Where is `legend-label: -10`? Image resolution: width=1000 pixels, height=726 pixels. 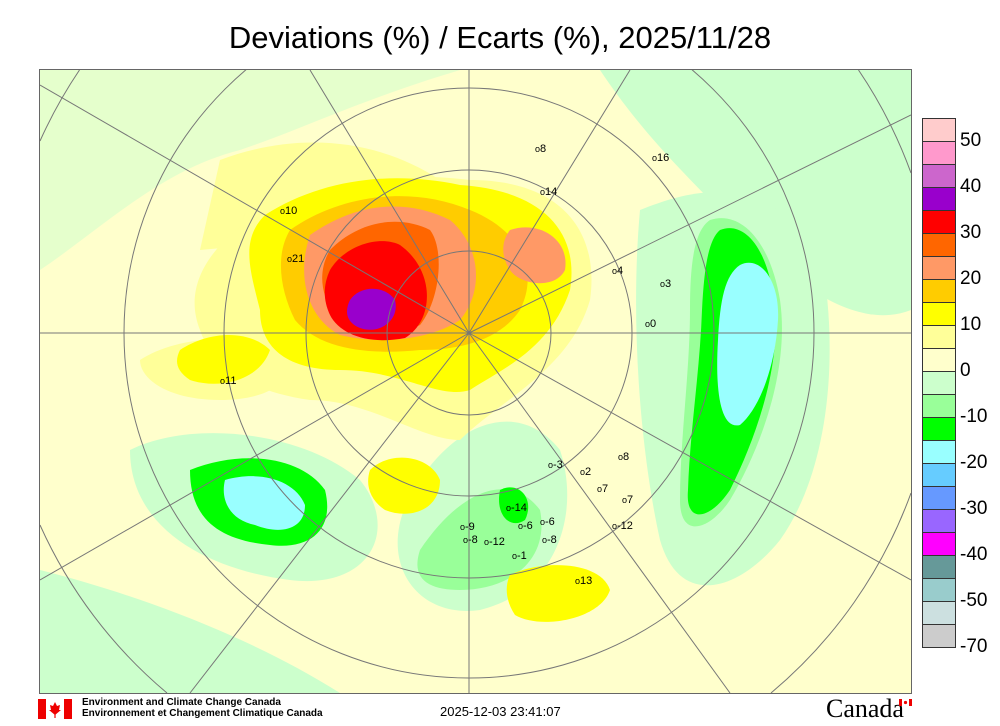 legend-label: -10 is located at coordinates (974, 416).